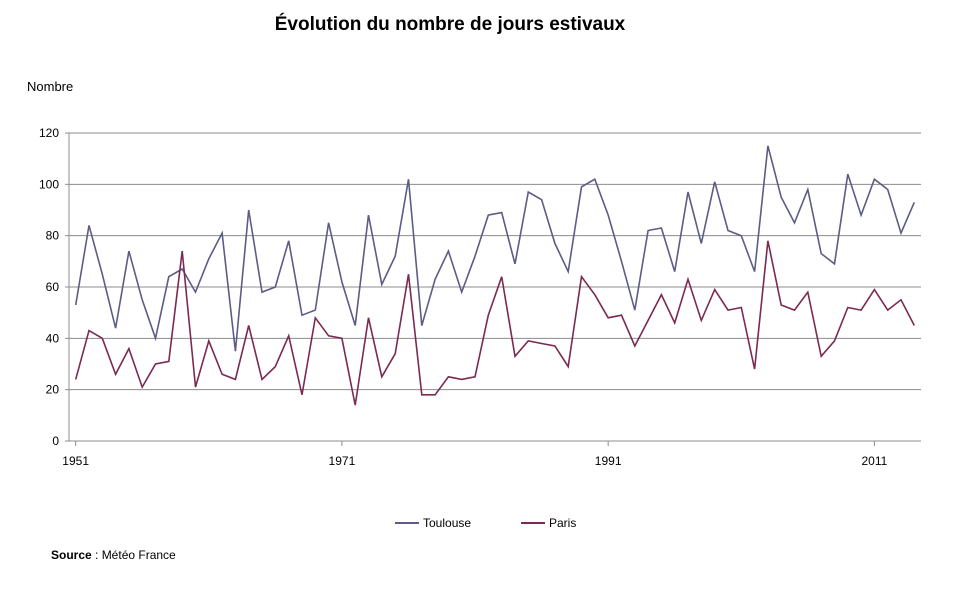  What do you see at coordinates (55, 441) in the screenshot?
I see `y-tick-label: 0` at bounding box center [55, 441].